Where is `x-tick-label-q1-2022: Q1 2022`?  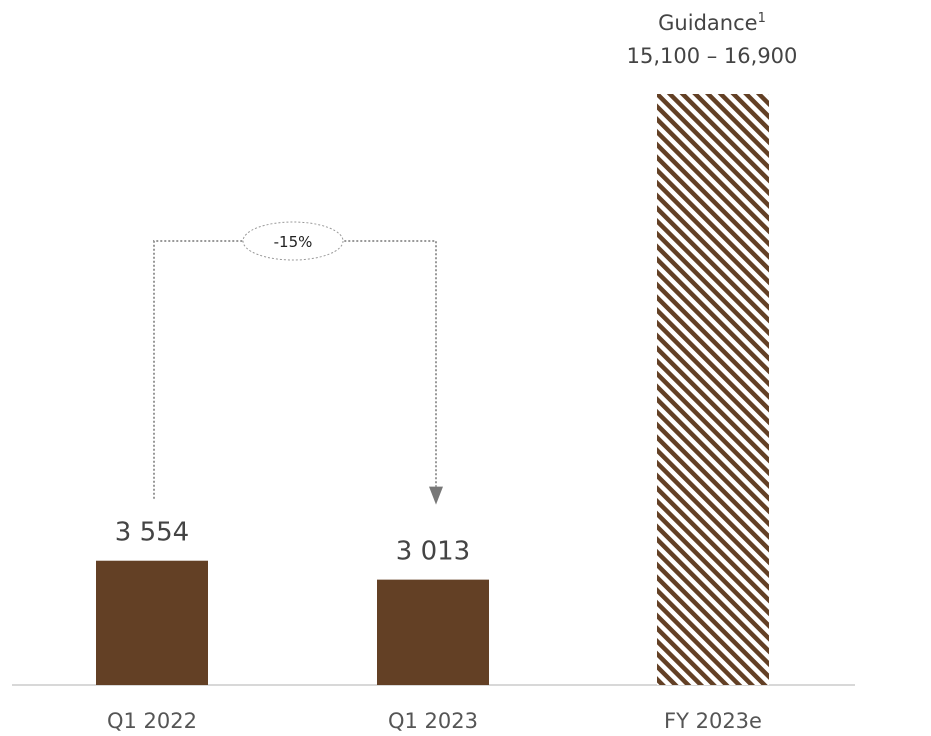 x-tick-label-q1-2022: Q1 2022 is located at coordinates (152, 720).